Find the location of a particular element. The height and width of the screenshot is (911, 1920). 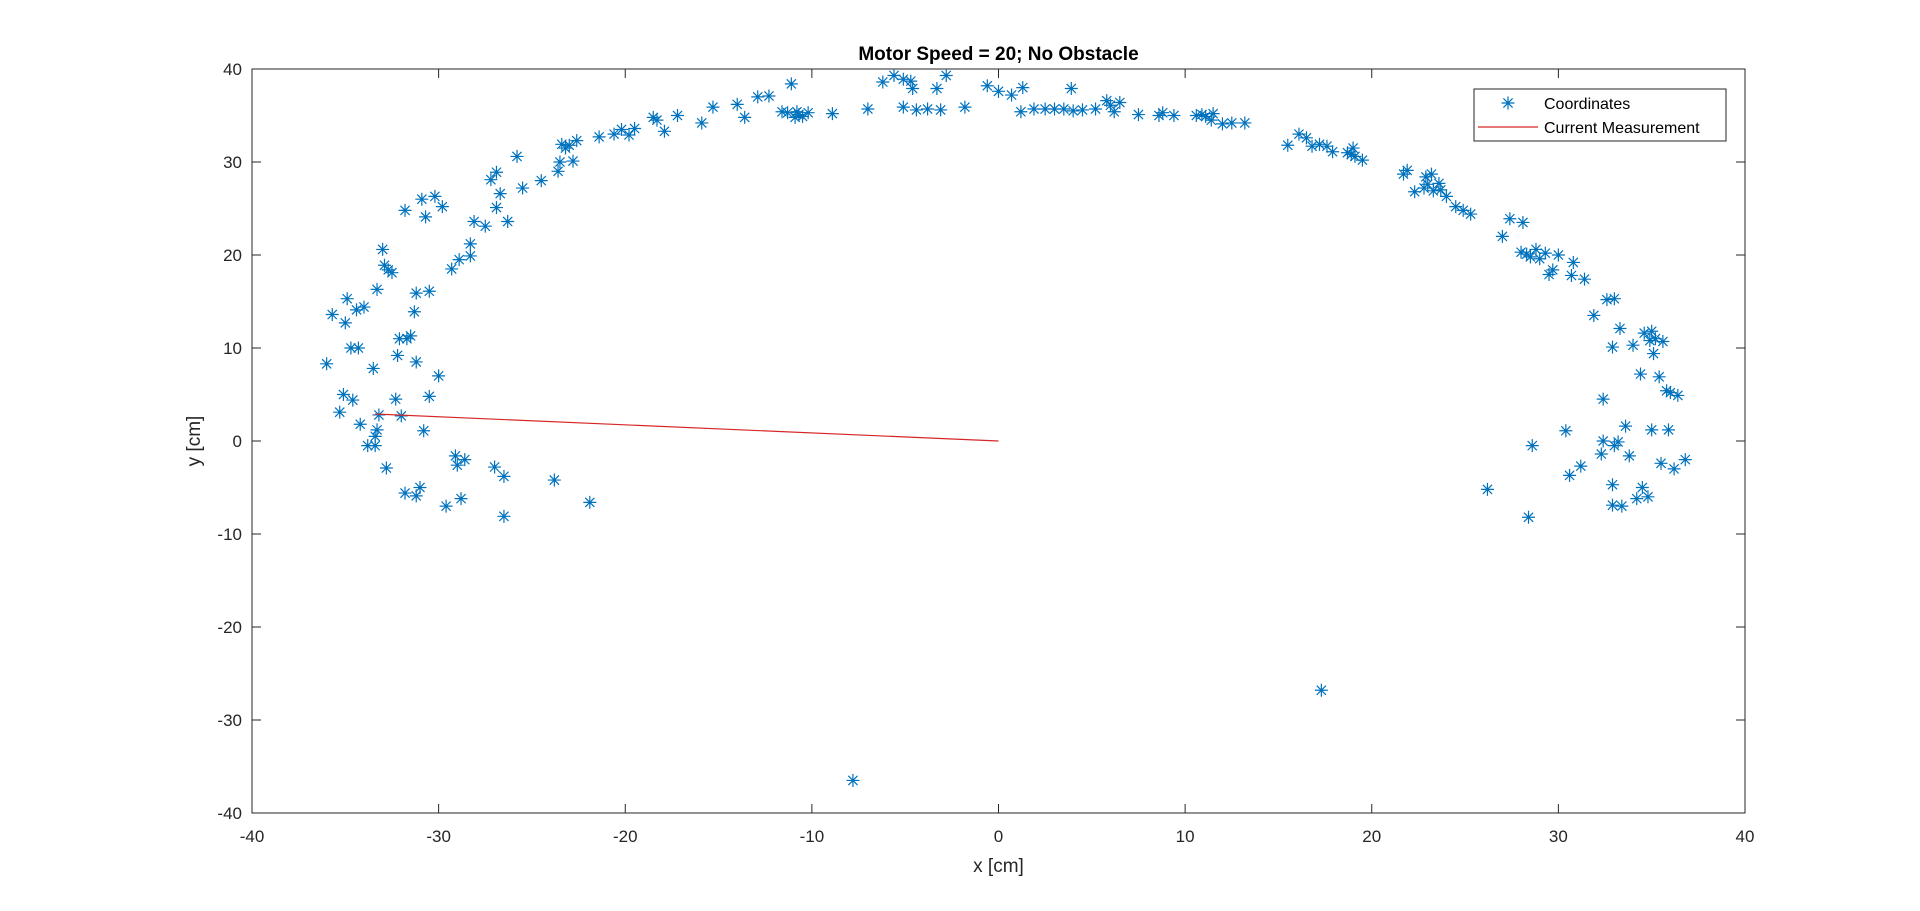

legend-label-current-measurement: Current Measurement is located at coordinates (1622, 128).